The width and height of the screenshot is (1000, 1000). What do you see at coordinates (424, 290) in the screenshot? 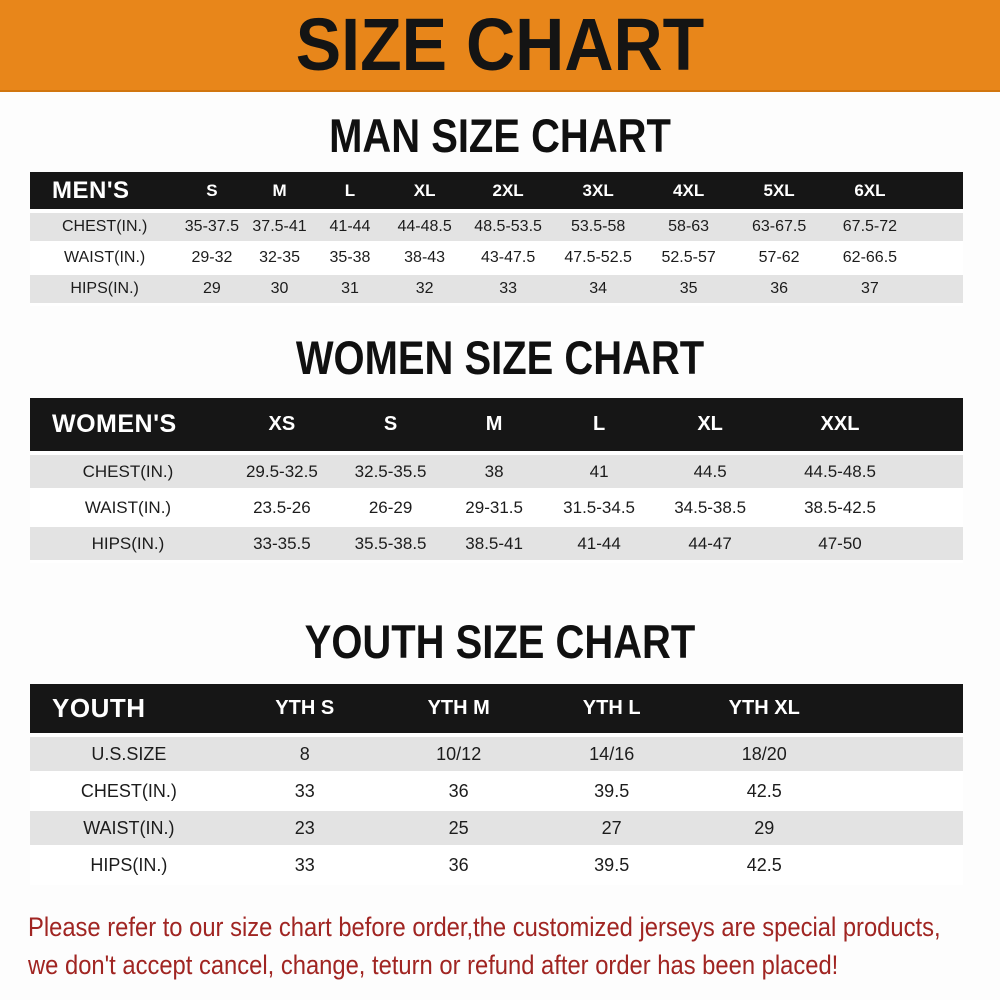
I see `size-value: 32` at bounding box center [424, 290].